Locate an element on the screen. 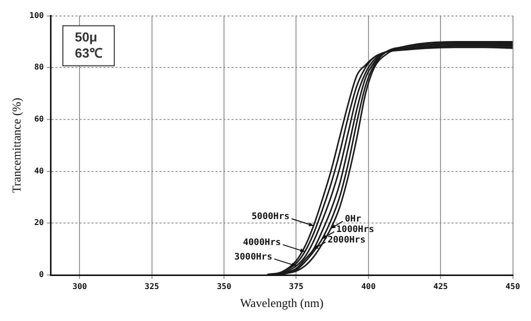 This screenshot has height=321, width=531. y-tick-label: 40 is located at coordinates (39, 171).